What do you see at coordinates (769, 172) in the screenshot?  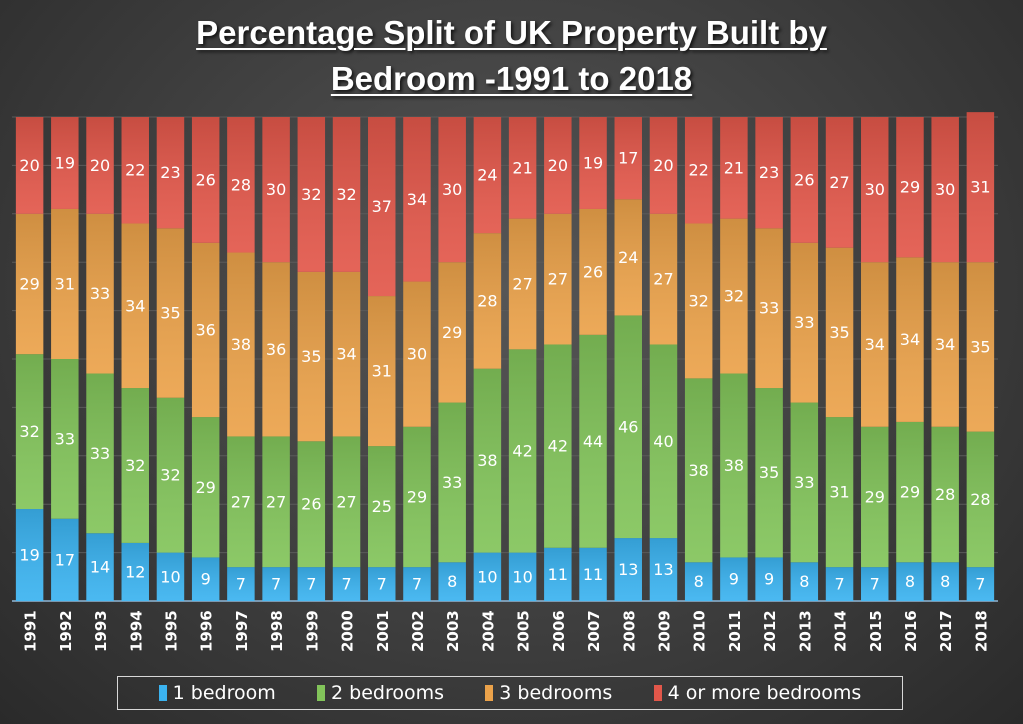 I see `data-label: 23` at bounding box center [769, 172].